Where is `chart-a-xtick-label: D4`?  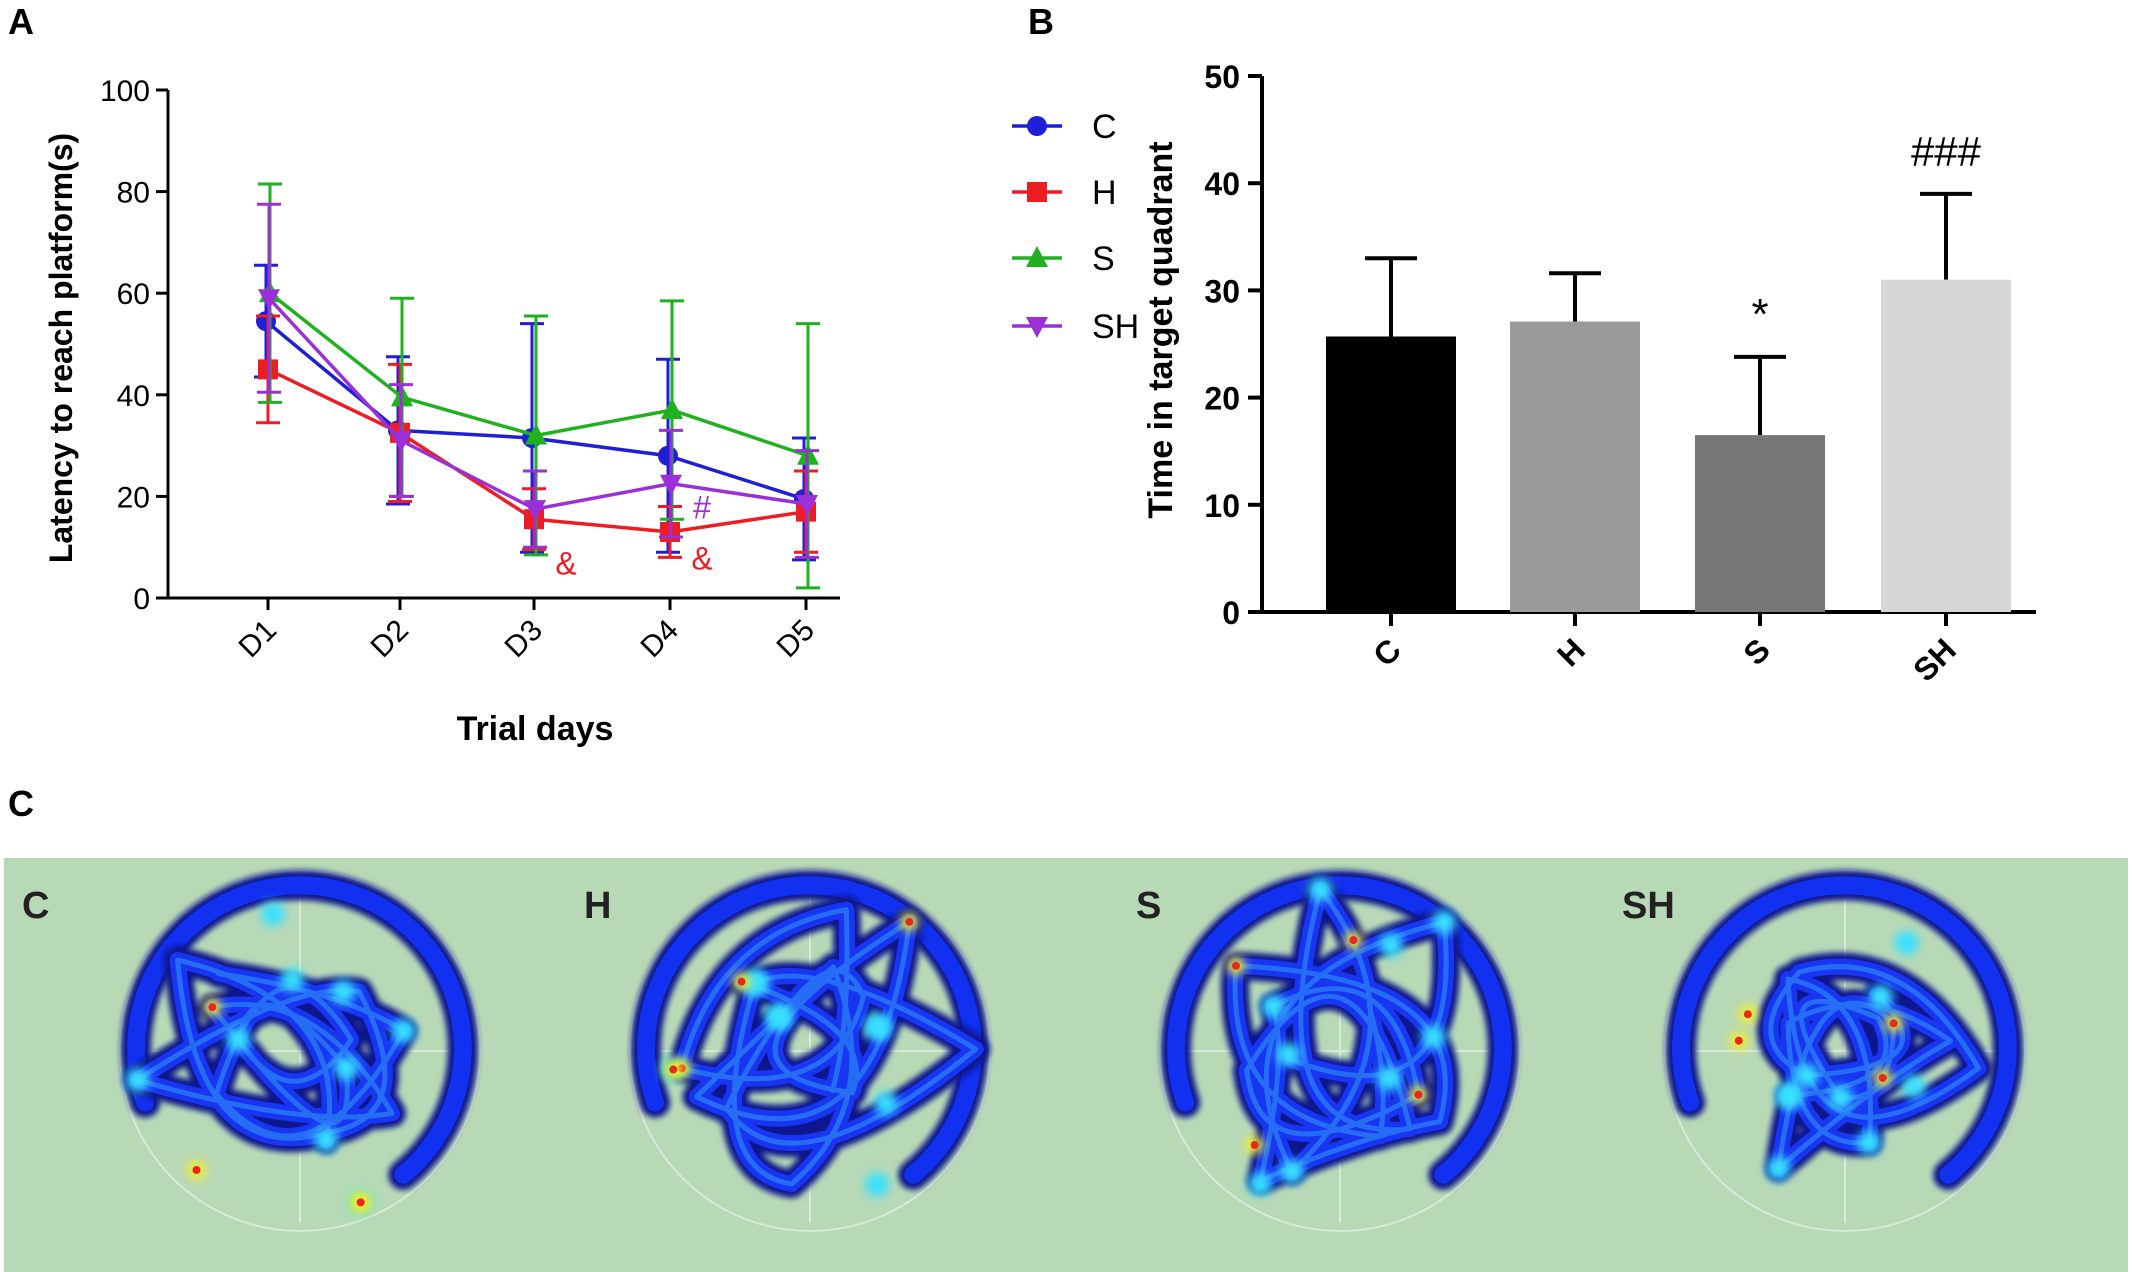 chart-a-xtick-label: D4 is located at coordinates (659, 639).